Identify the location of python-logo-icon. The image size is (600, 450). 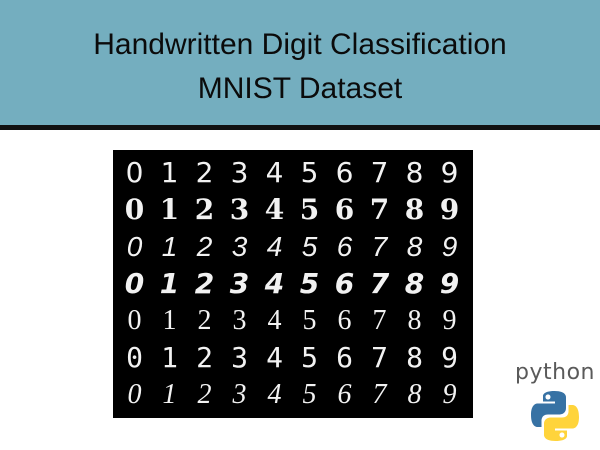
(555, 416).